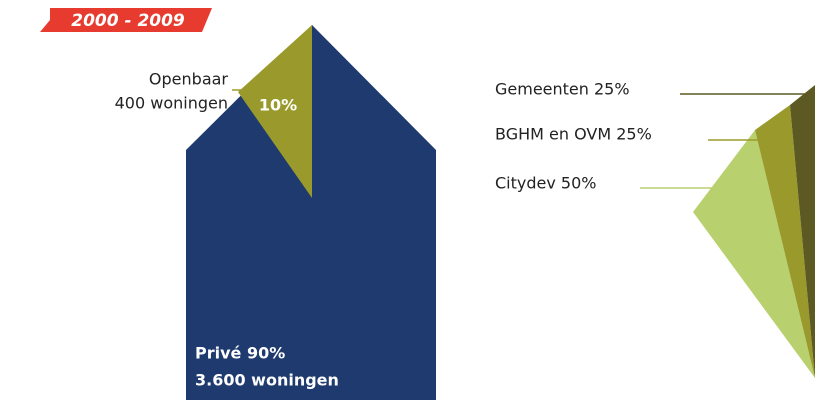 This screenshot has width=815, height=400. What do you see at coordinates (189, 79) in the screenshot?
I see `public-name: Openbaar` at bounding box center [189, 79].